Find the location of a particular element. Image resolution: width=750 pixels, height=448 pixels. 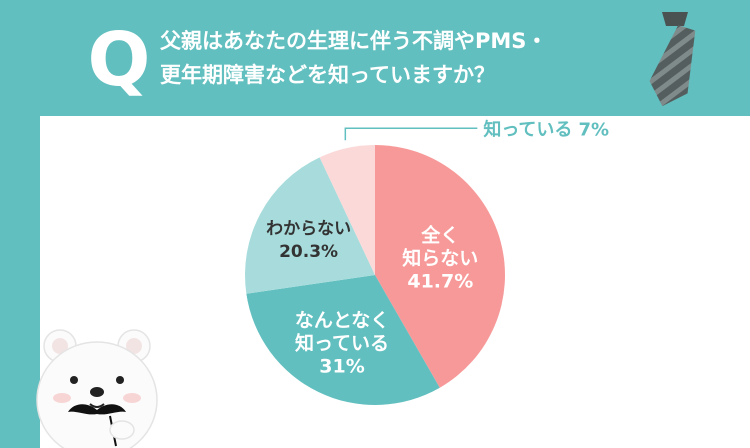

question-line-2: 更年期障害などを知っていますか？ is located at coordinates (327, 75).